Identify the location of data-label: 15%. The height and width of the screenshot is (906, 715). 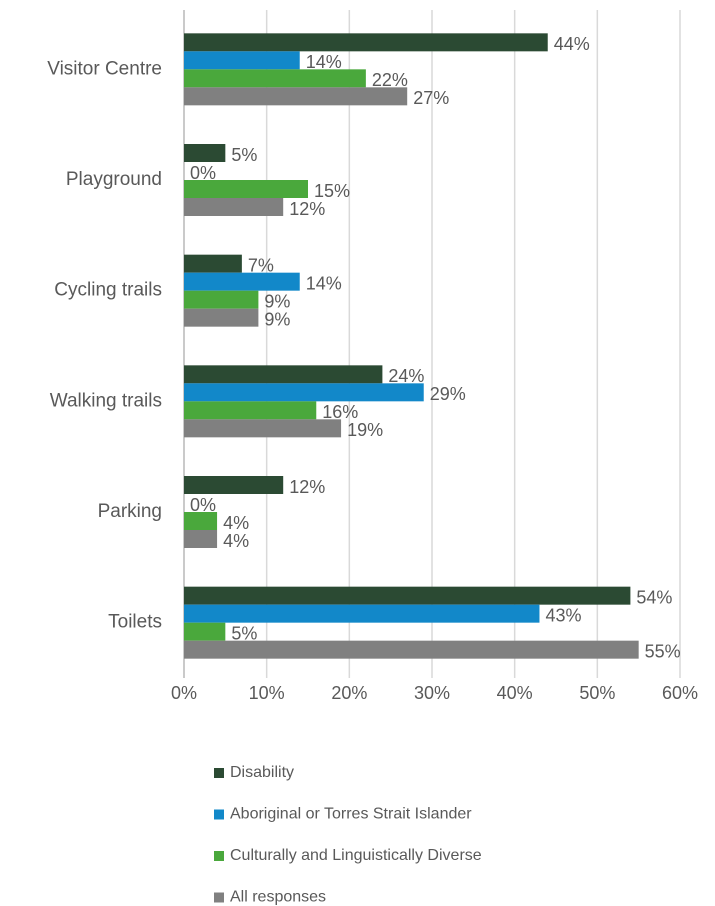
(332, 191).